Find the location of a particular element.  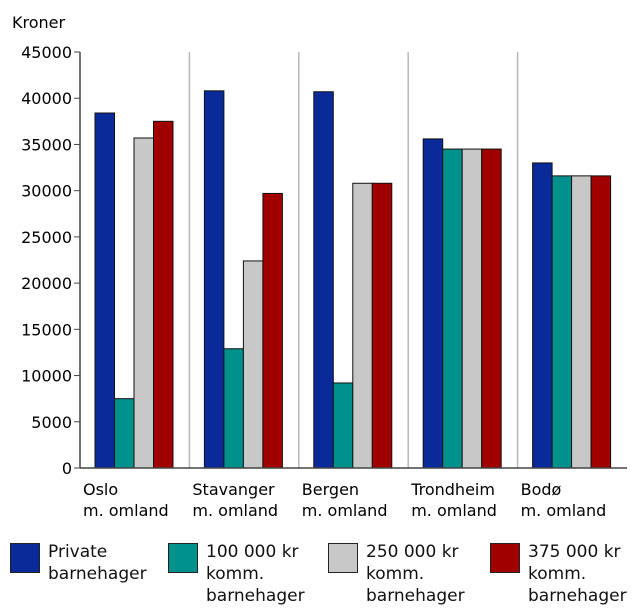

legend-label-250000: 250 000 kr komm. barnehager is located at coordinates (415, 574).